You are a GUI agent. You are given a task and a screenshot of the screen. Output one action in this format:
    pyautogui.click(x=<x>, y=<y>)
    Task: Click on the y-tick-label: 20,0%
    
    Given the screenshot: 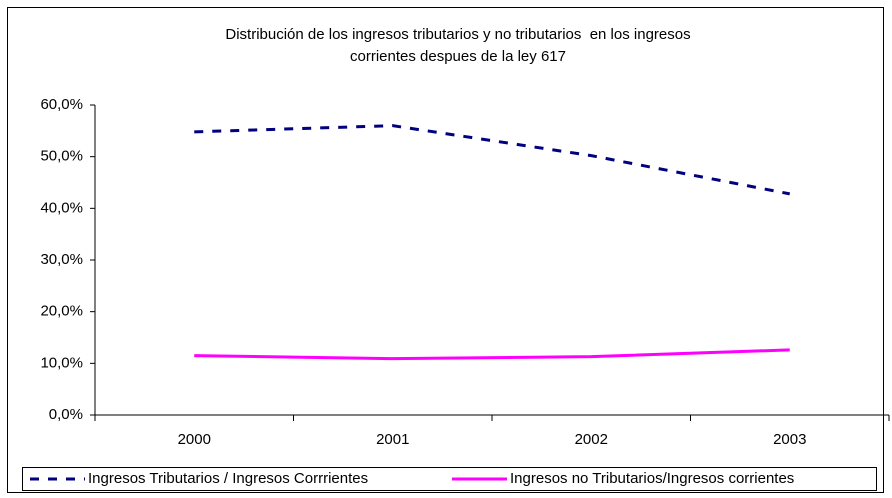 What is the action you would take?
    pyautogui.click(x=61, y=311)
    